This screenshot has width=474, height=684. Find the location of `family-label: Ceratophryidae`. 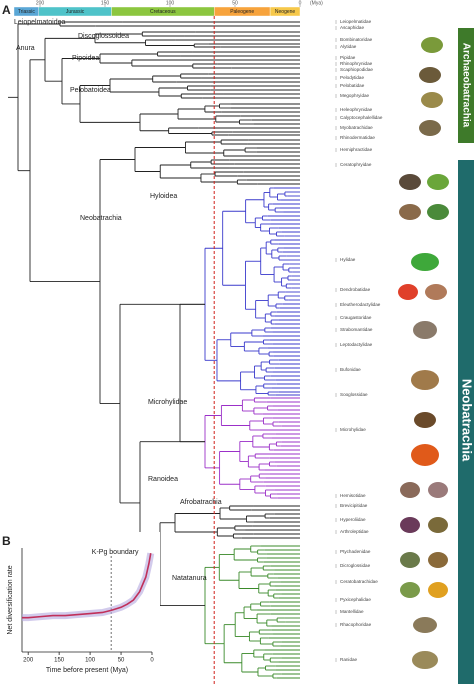

family-label: Ceratophryidae is located at coordinates (356, 164).